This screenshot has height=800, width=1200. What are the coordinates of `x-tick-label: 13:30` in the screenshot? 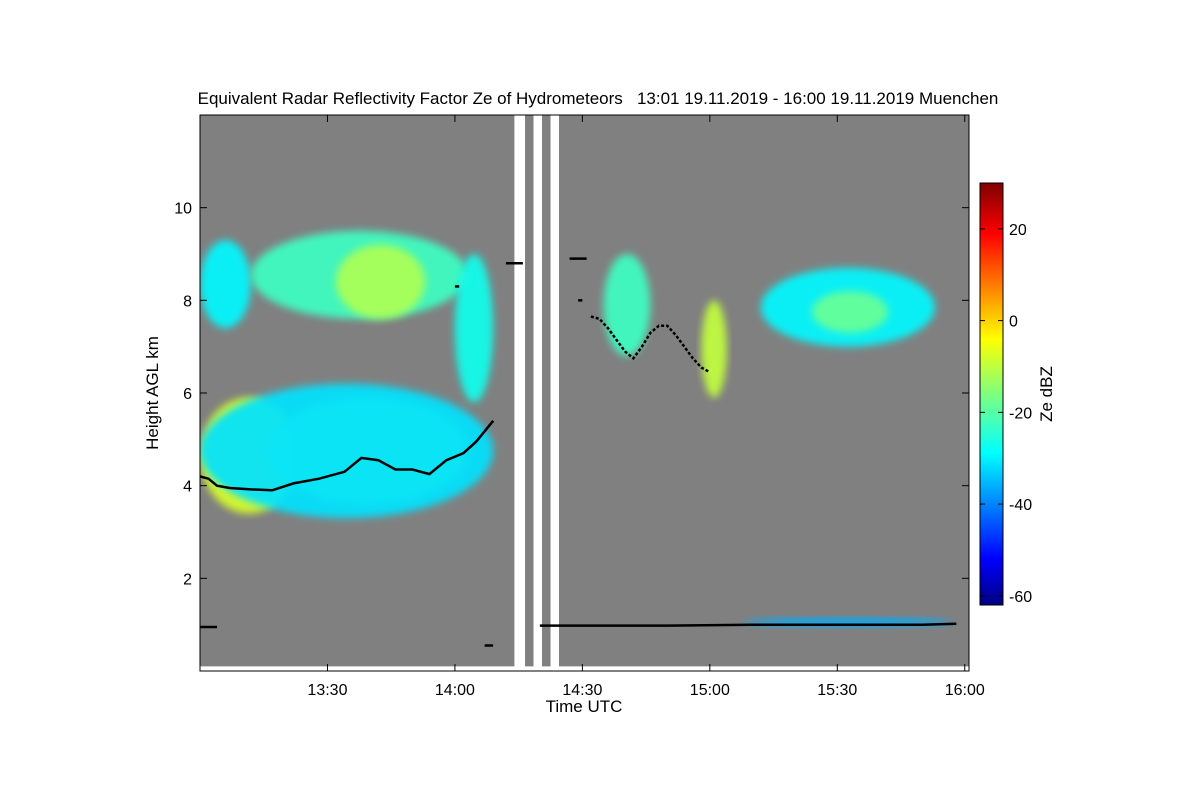 It's located at (327, 690).